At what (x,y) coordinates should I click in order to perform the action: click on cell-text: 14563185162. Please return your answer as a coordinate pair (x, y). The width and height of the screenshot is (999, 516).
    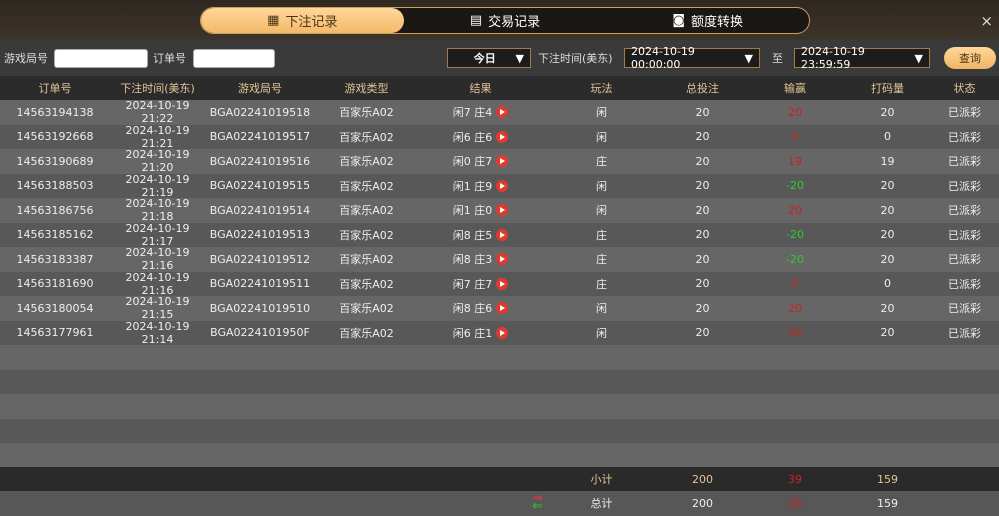
    Looking at the image, I should click on (55, 235).